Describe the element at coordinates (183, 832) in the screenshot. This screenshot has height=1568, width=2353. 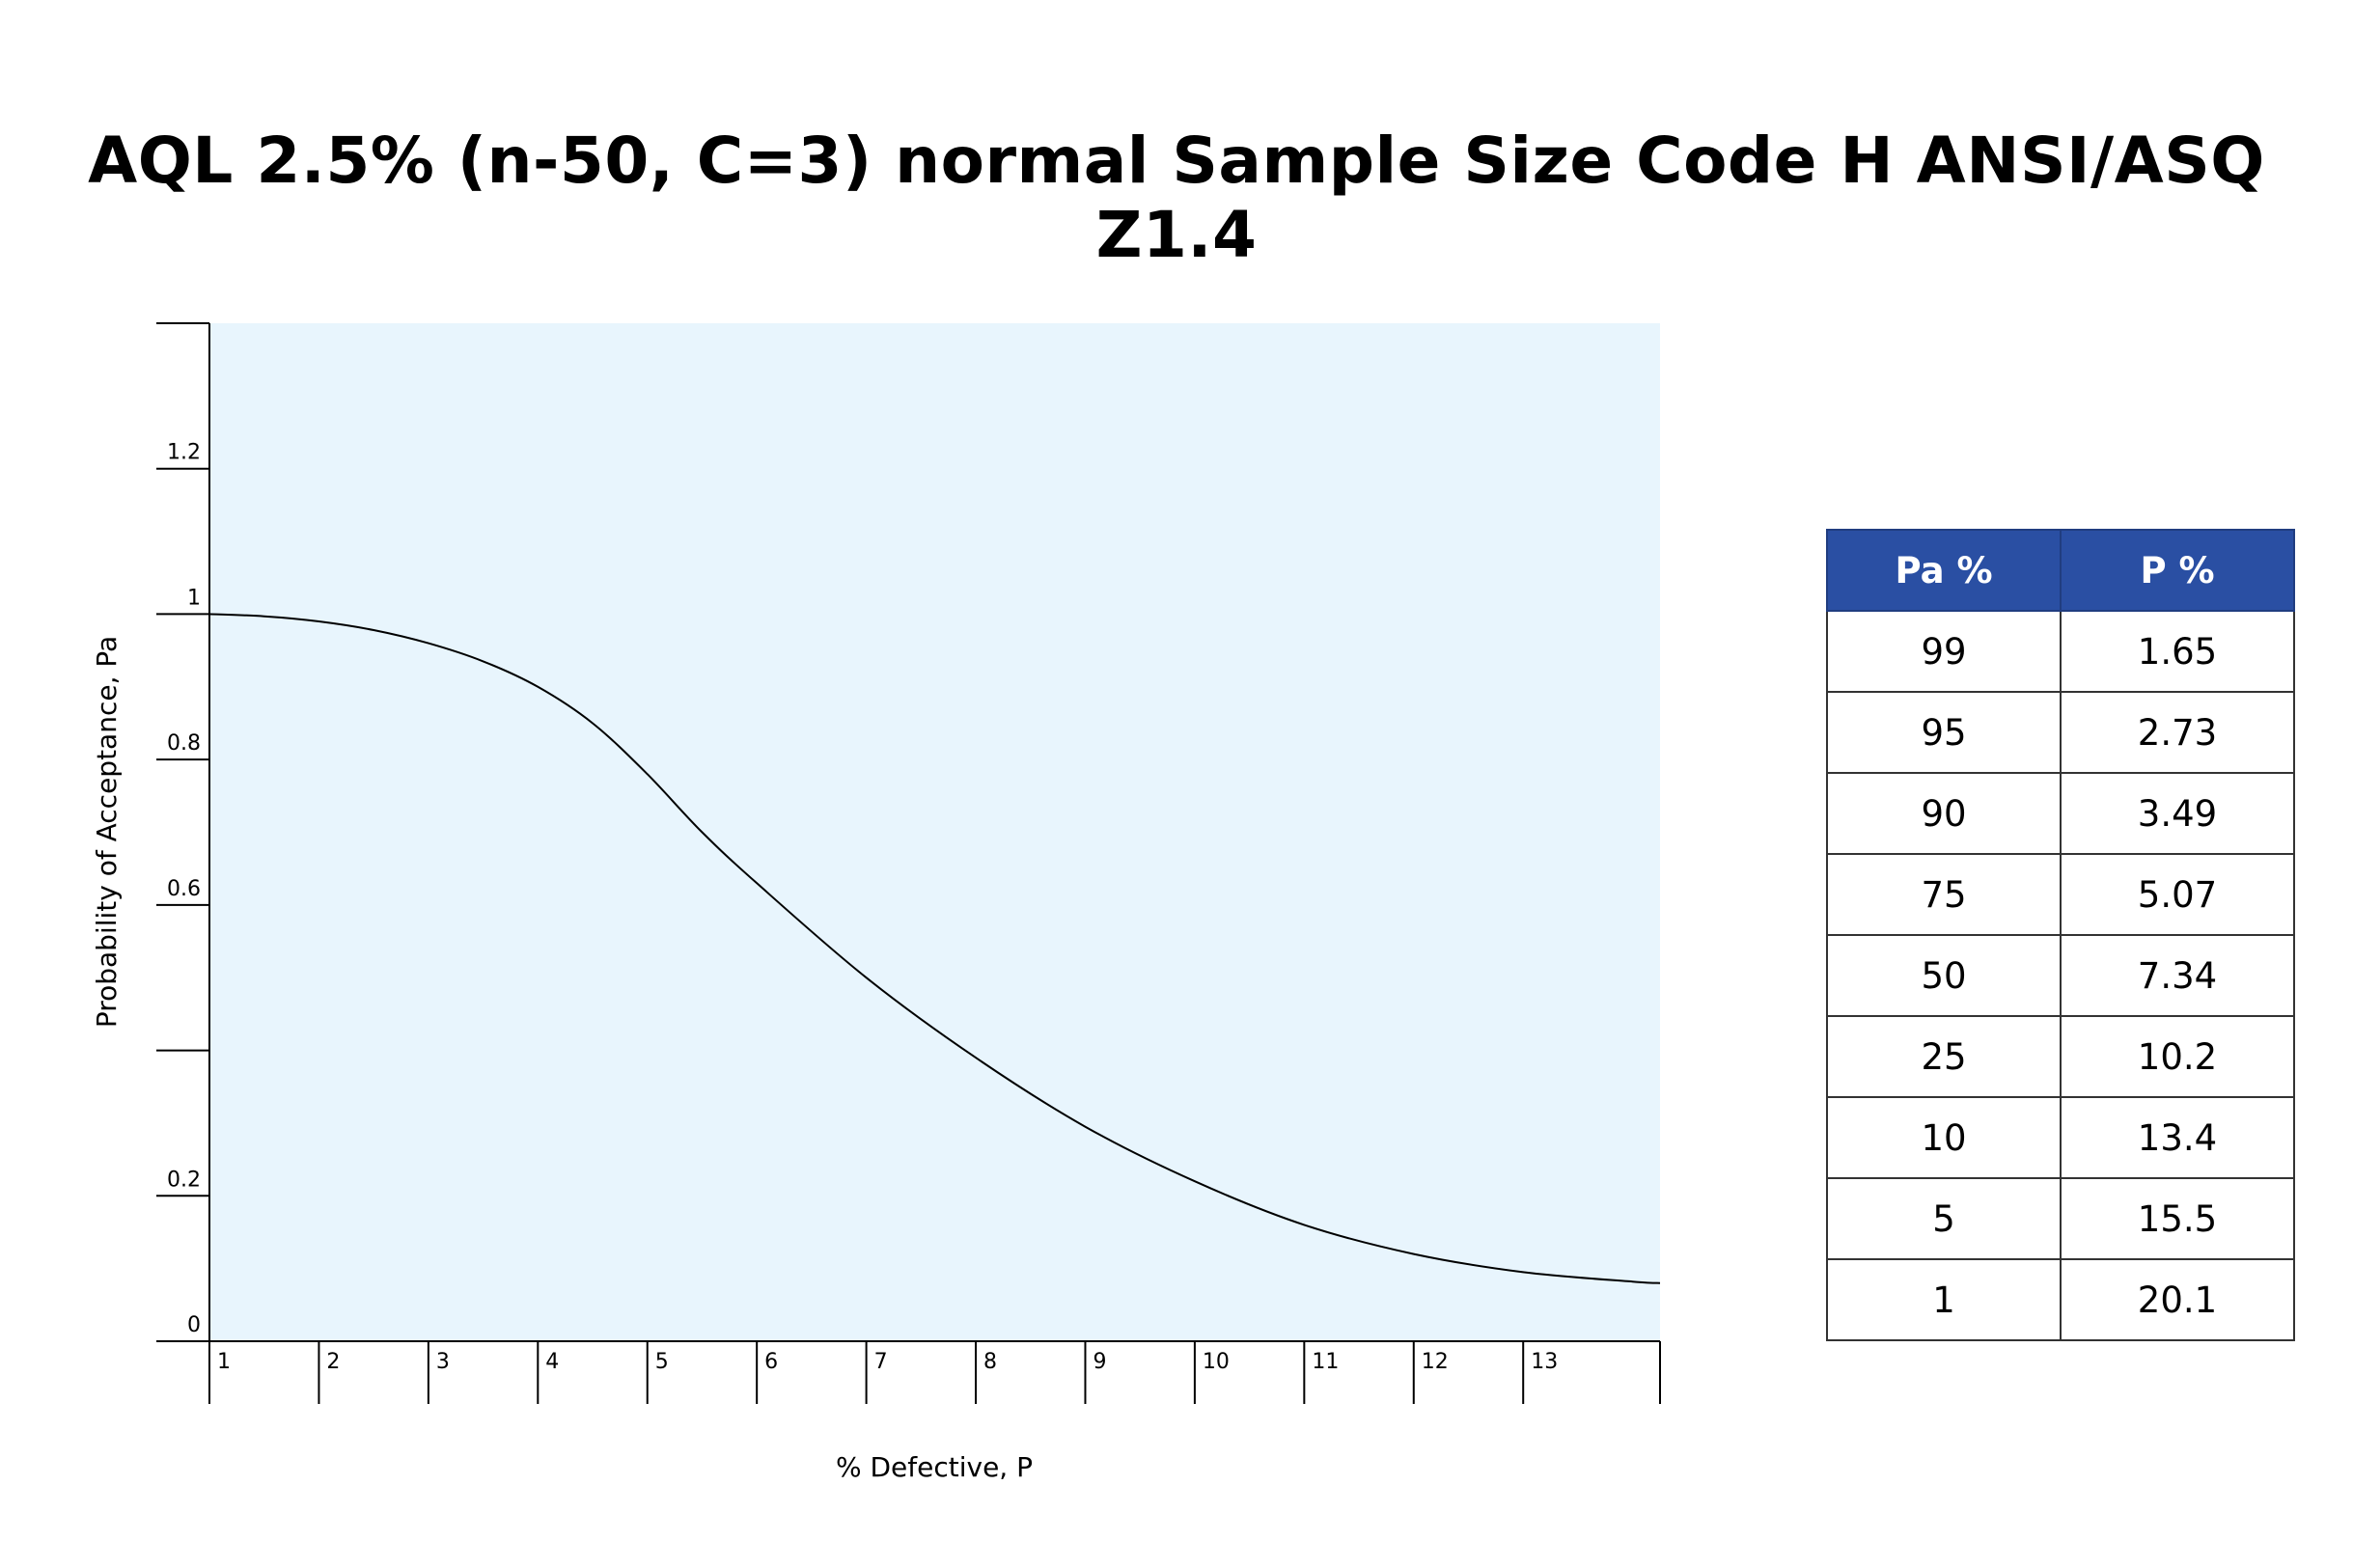
I see `y-axis: 0 0.2 0.6 0.8 1 1.2` at that location.